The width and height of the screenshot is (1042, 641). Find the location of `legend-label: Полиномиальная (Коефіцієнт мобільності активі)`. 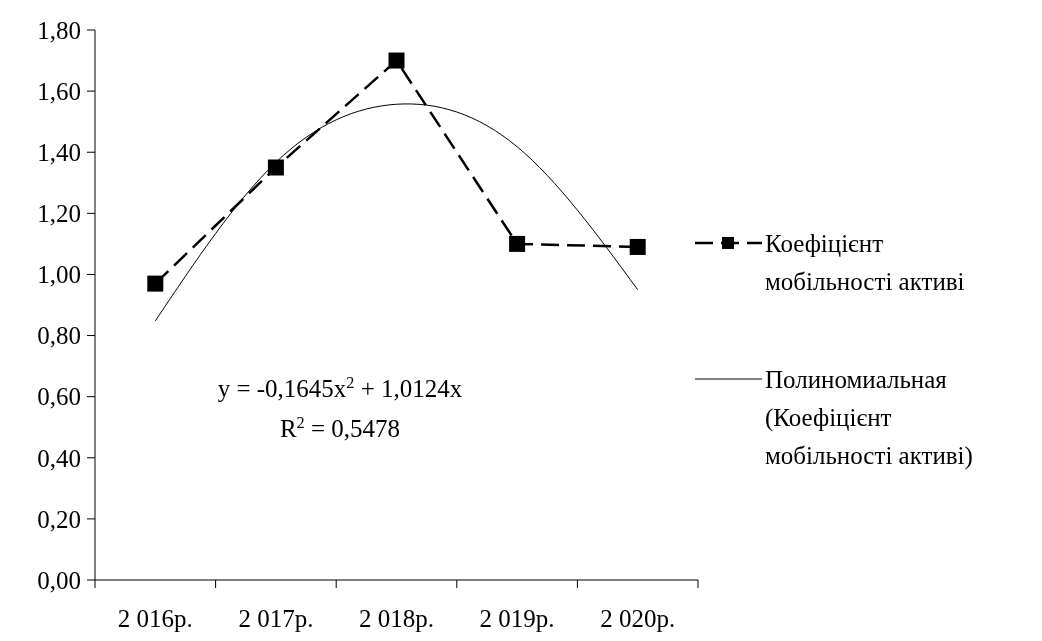

legend-label: Полиномиальная (Коефіцієнт мобільності активі) is located at coordinates (869, 418).